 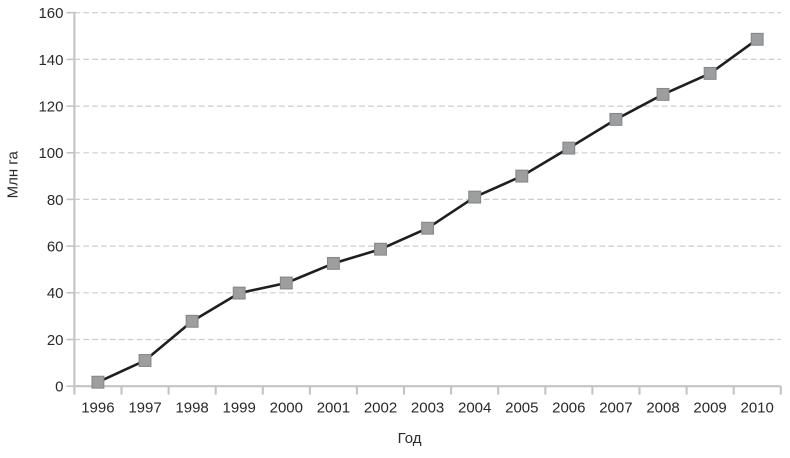 I want to click on svg-text: 0, so click(x=59, y=387).